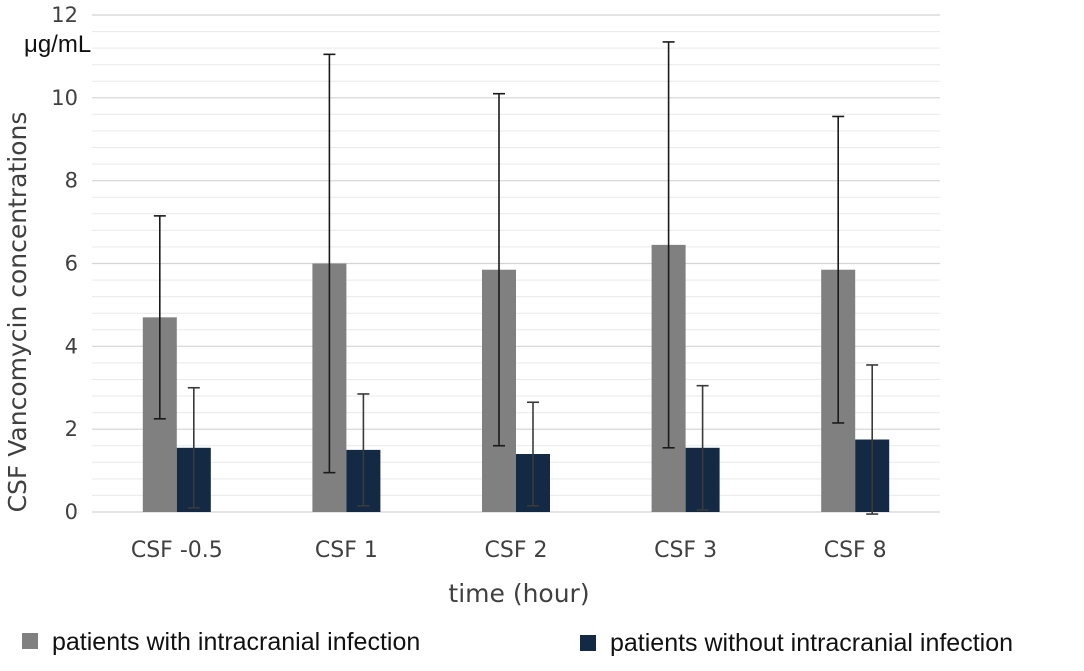  What do you see at coordinates (855, 550) in the screenshot?
I see `x-tick-label: CSF 8` at bounding box center [855, 550].